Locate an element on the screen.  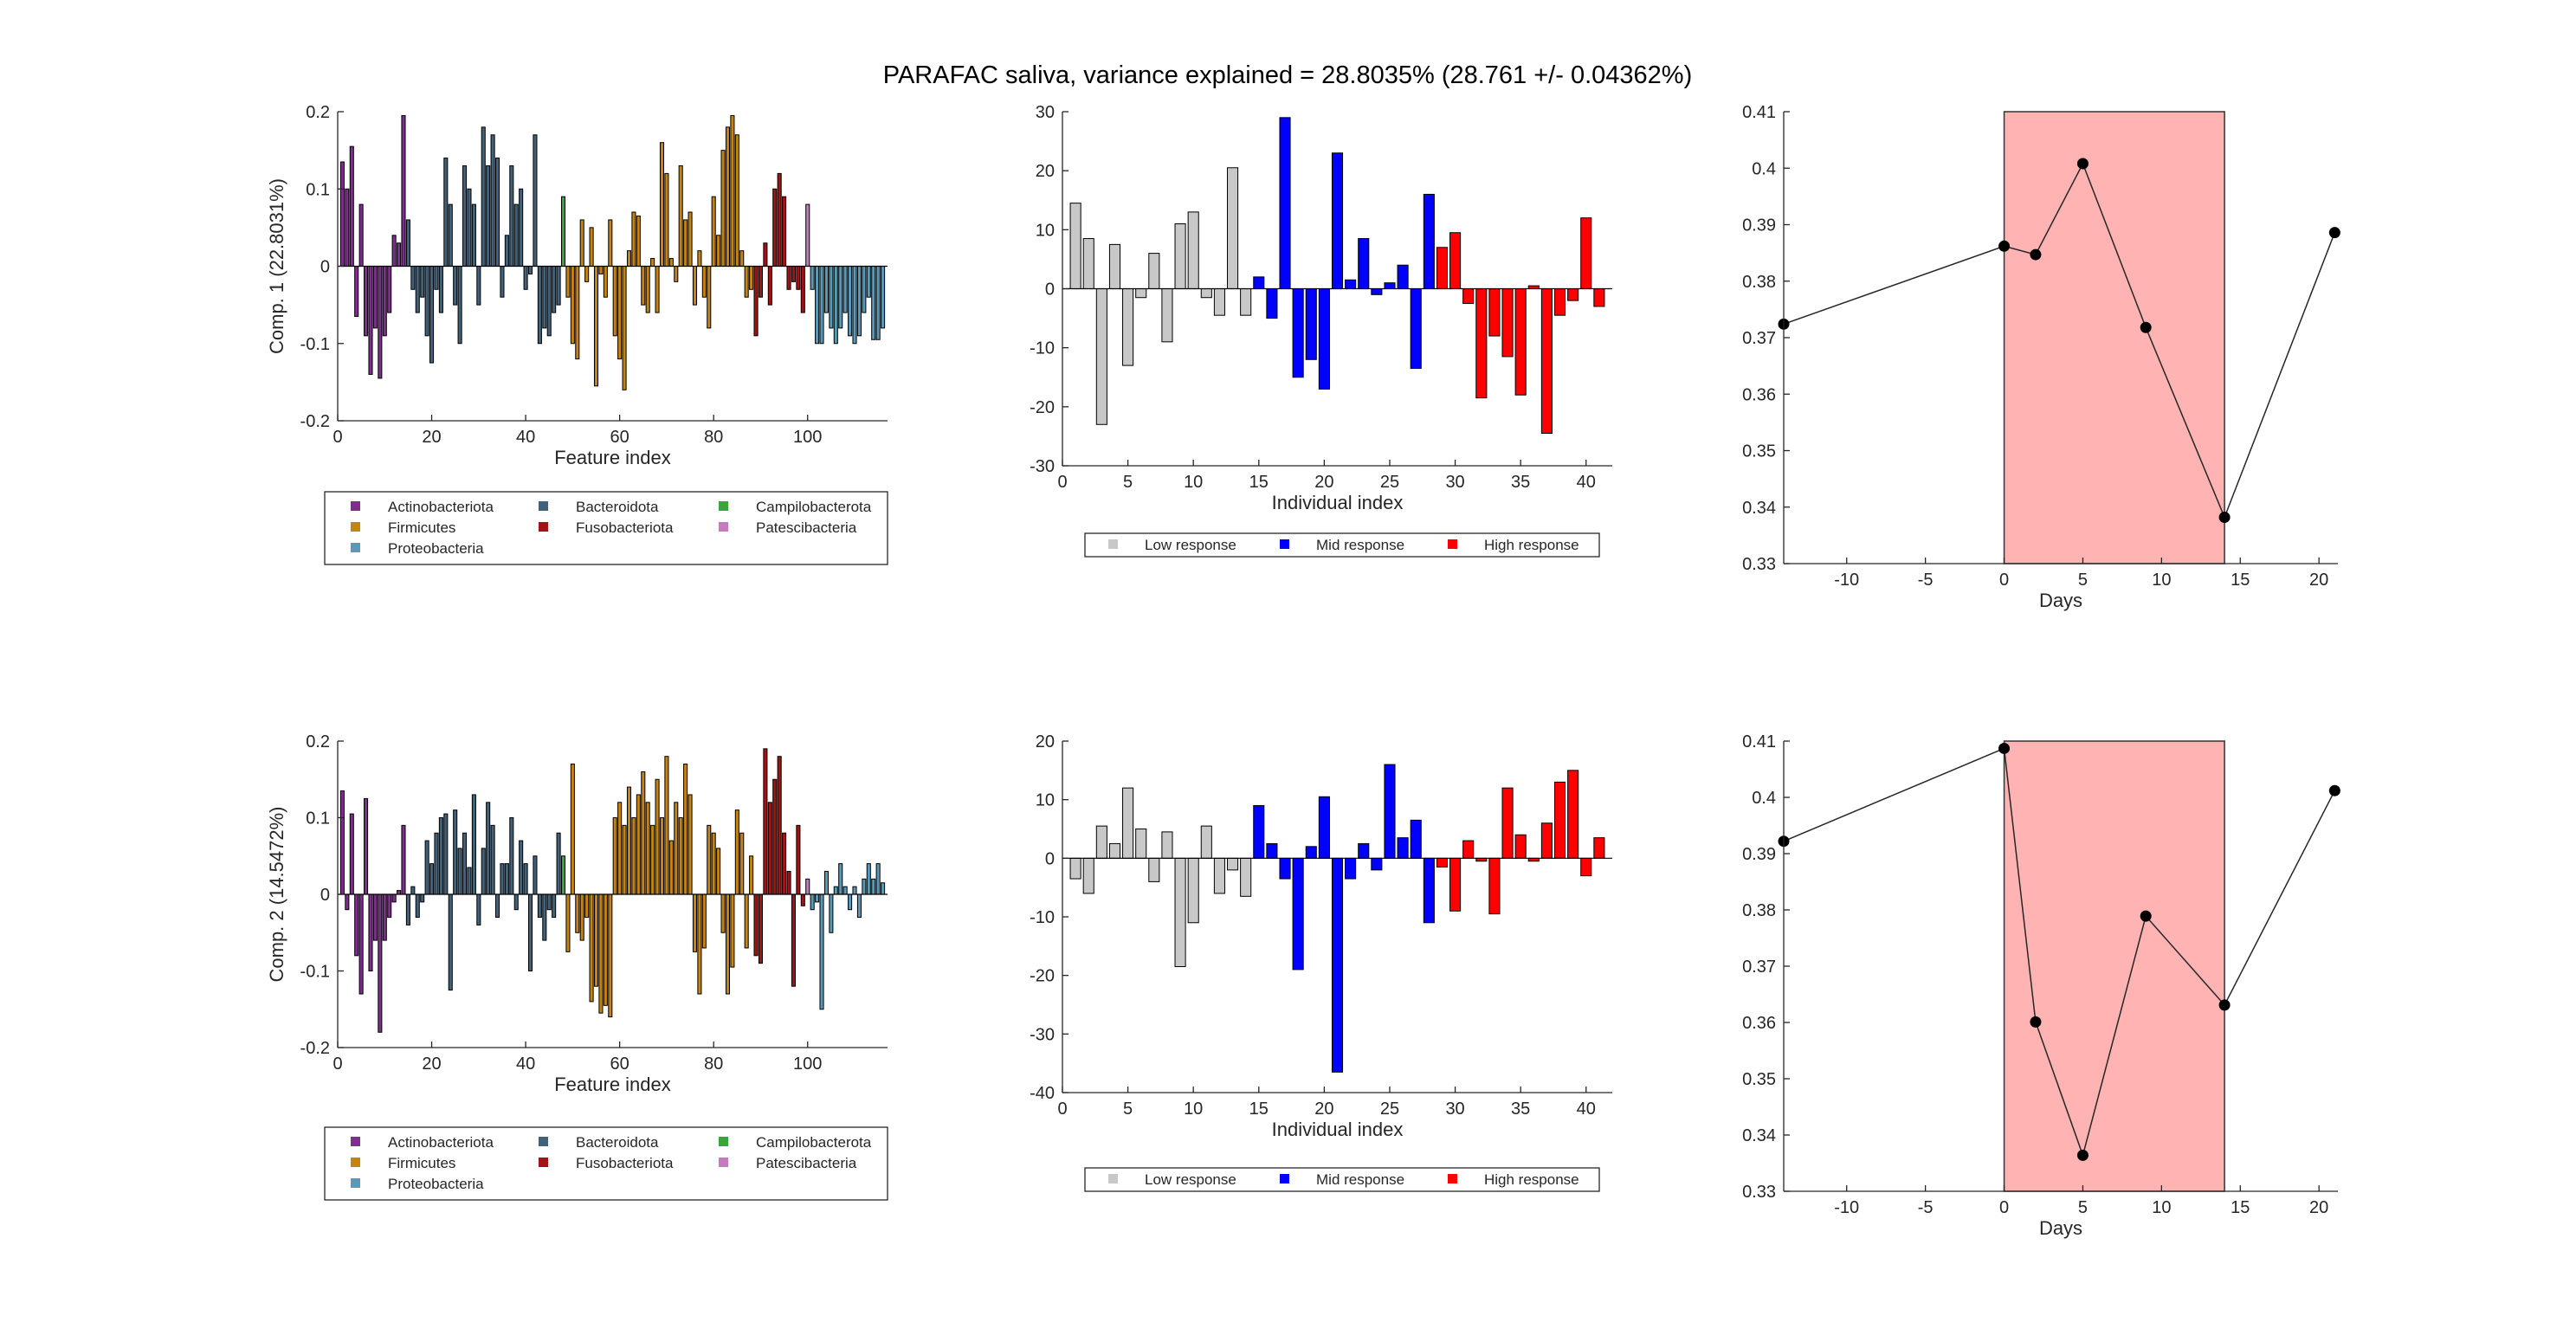
legend-box is located at coordinates (606, 1164).